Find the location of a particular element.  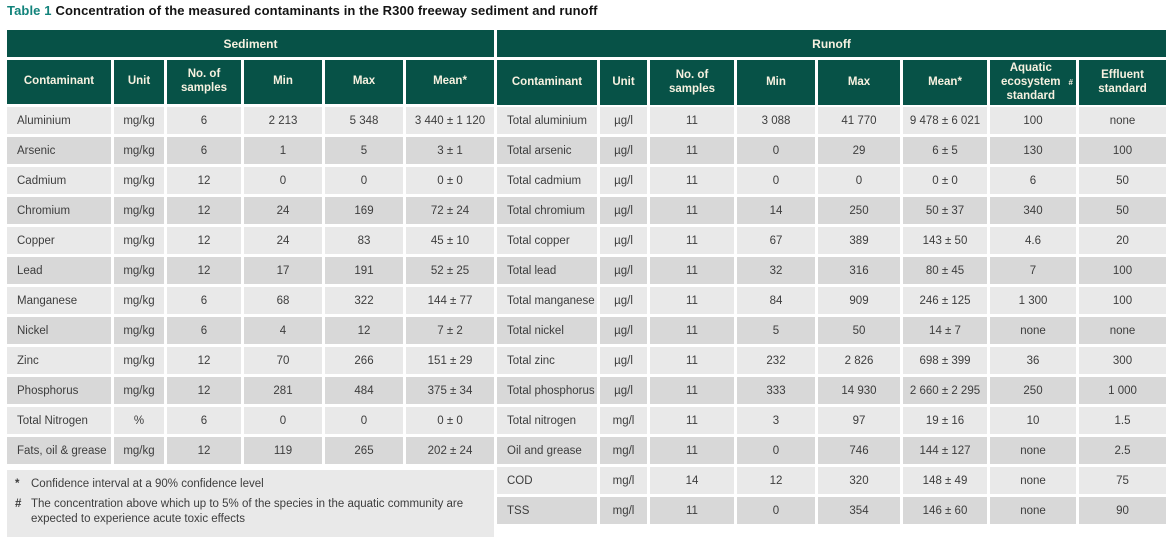

value-cell: 375 ± 34 is located at coordinates (450, 390).